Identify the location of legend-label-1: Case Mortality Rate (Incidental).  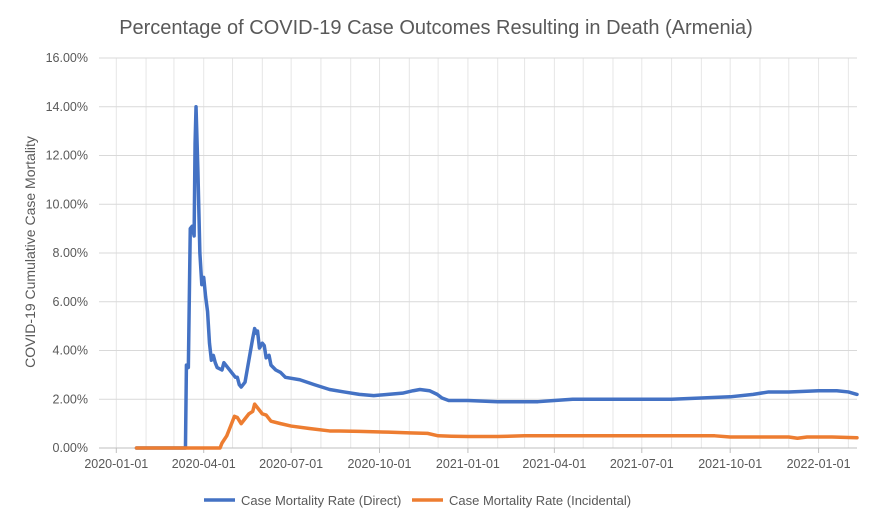
(540, 500).